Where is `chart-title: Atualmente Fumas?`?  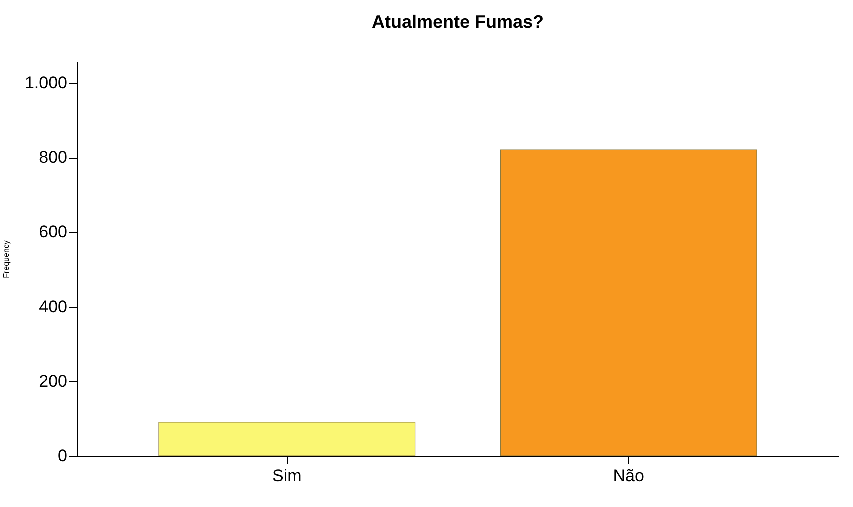
chart-title: Atualmente Fumas? is located at coordinates (458, 22).